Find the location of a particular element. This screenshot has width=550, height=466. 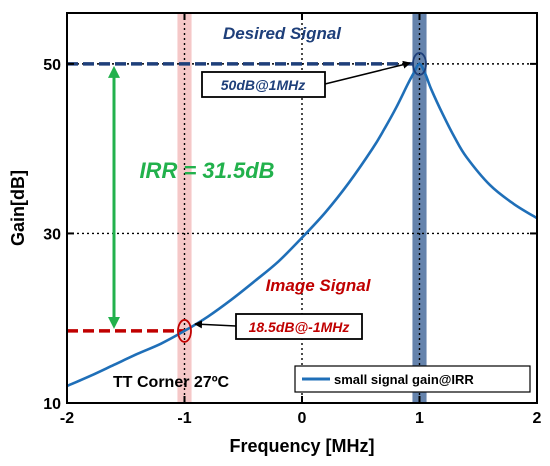

image-callout-arrow is located at coordinates (215, 324).